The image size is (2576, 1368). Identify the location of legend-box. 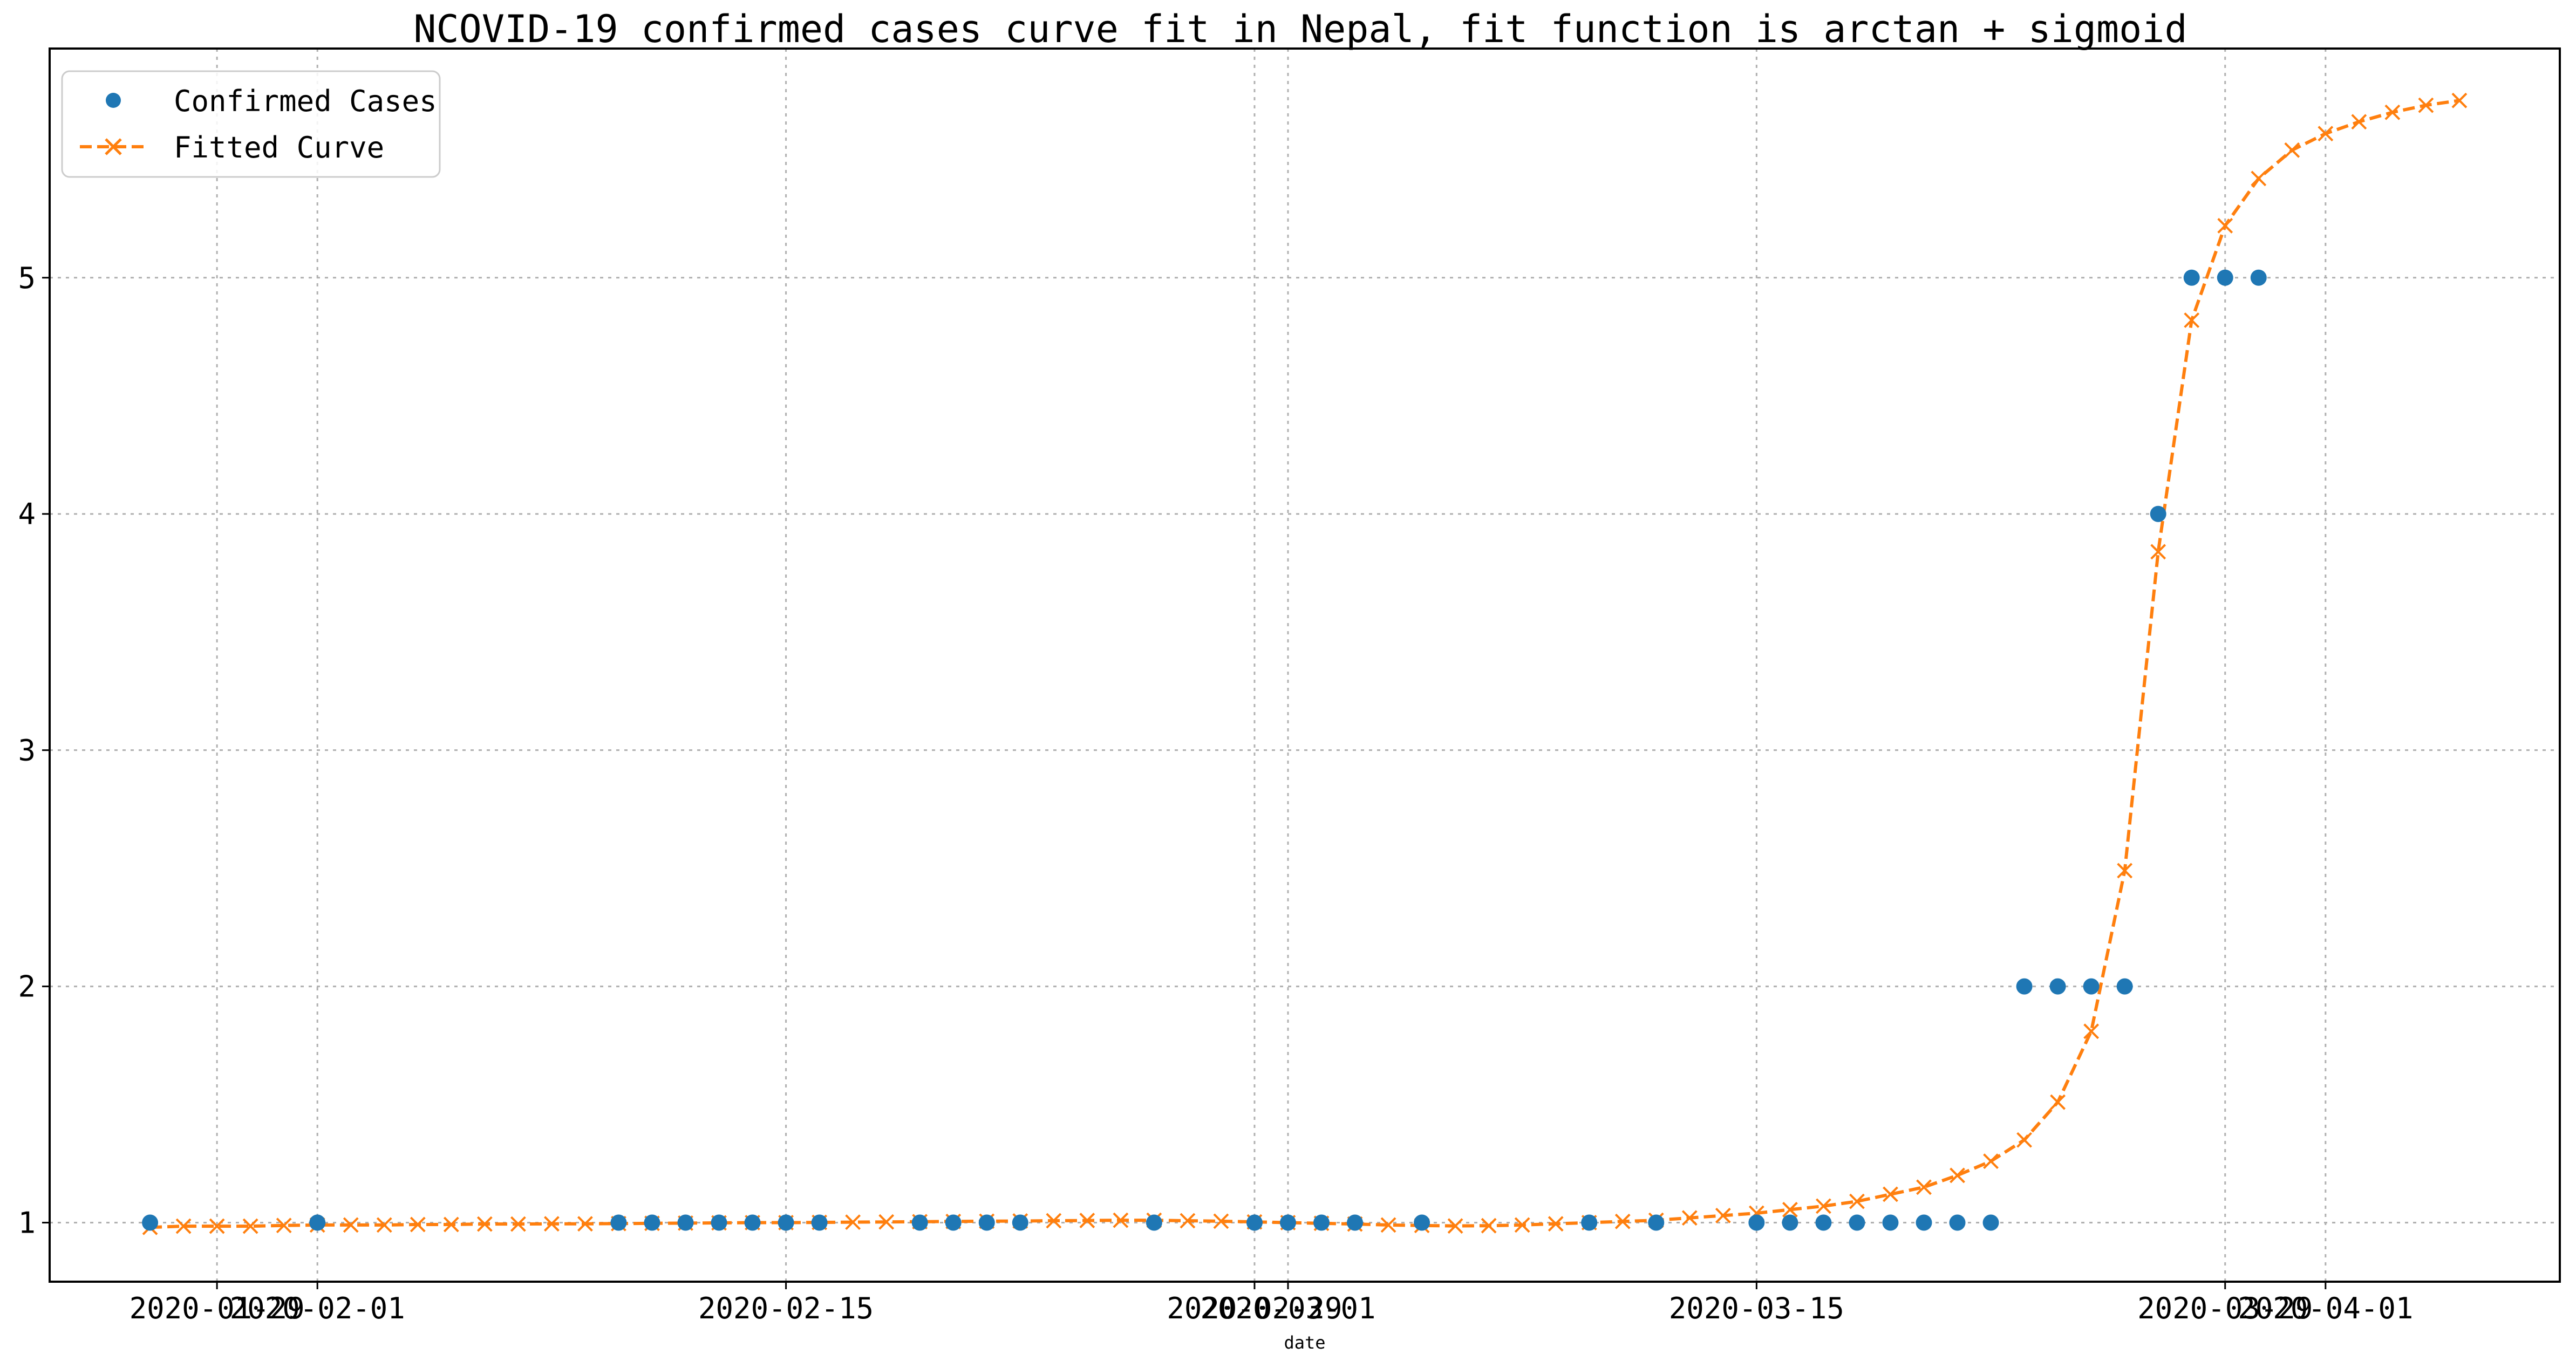
(251, 124).